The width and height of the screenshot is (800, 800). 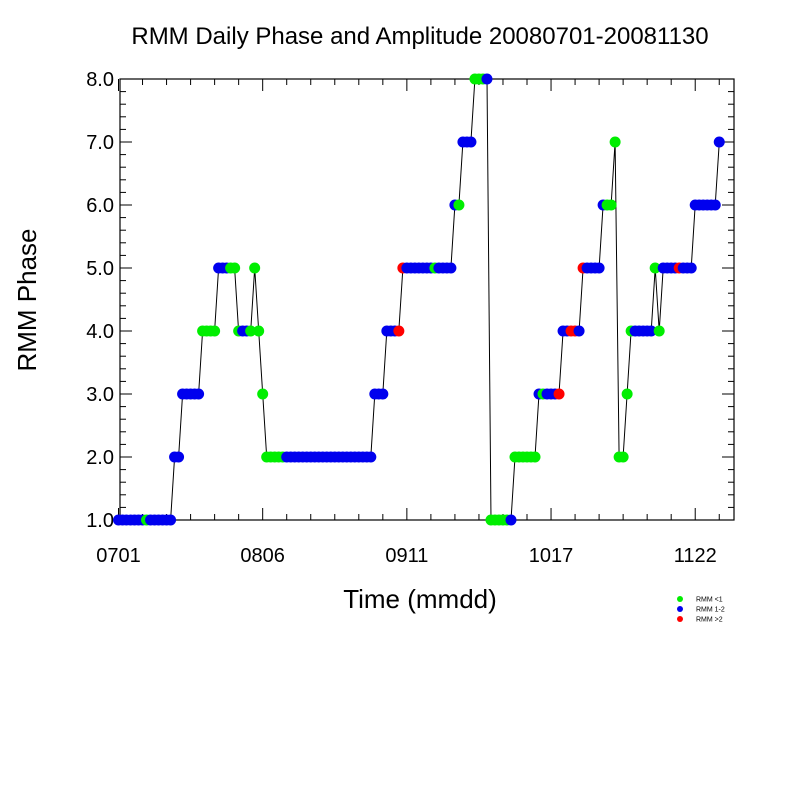 What do you see at coordinates (100, 300) in the screenshot?
I see `y-tick-labels: 1.0 2.0 3.0 4.0 5.0 6.0 7.0 8.0` at bounding box center [100, 300].